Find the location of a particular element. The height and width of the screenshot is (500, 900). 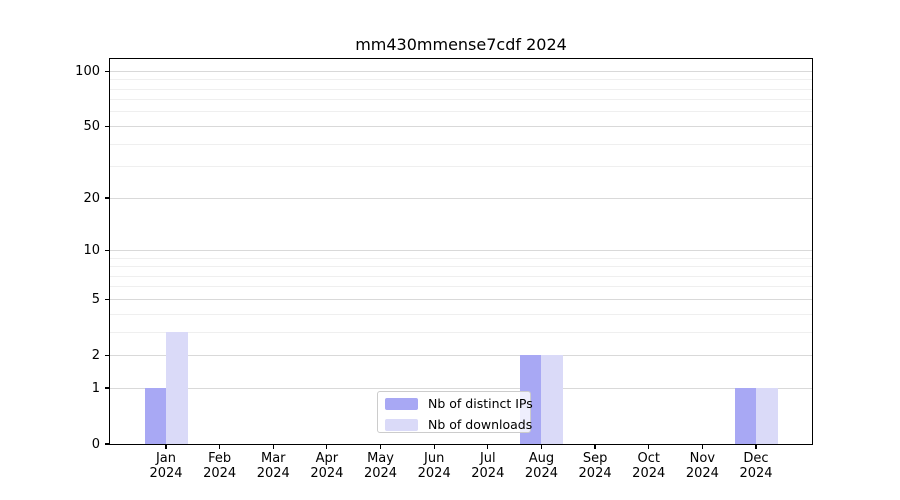

x-tick-label: May 2024 is located at coordinates (381, 466).